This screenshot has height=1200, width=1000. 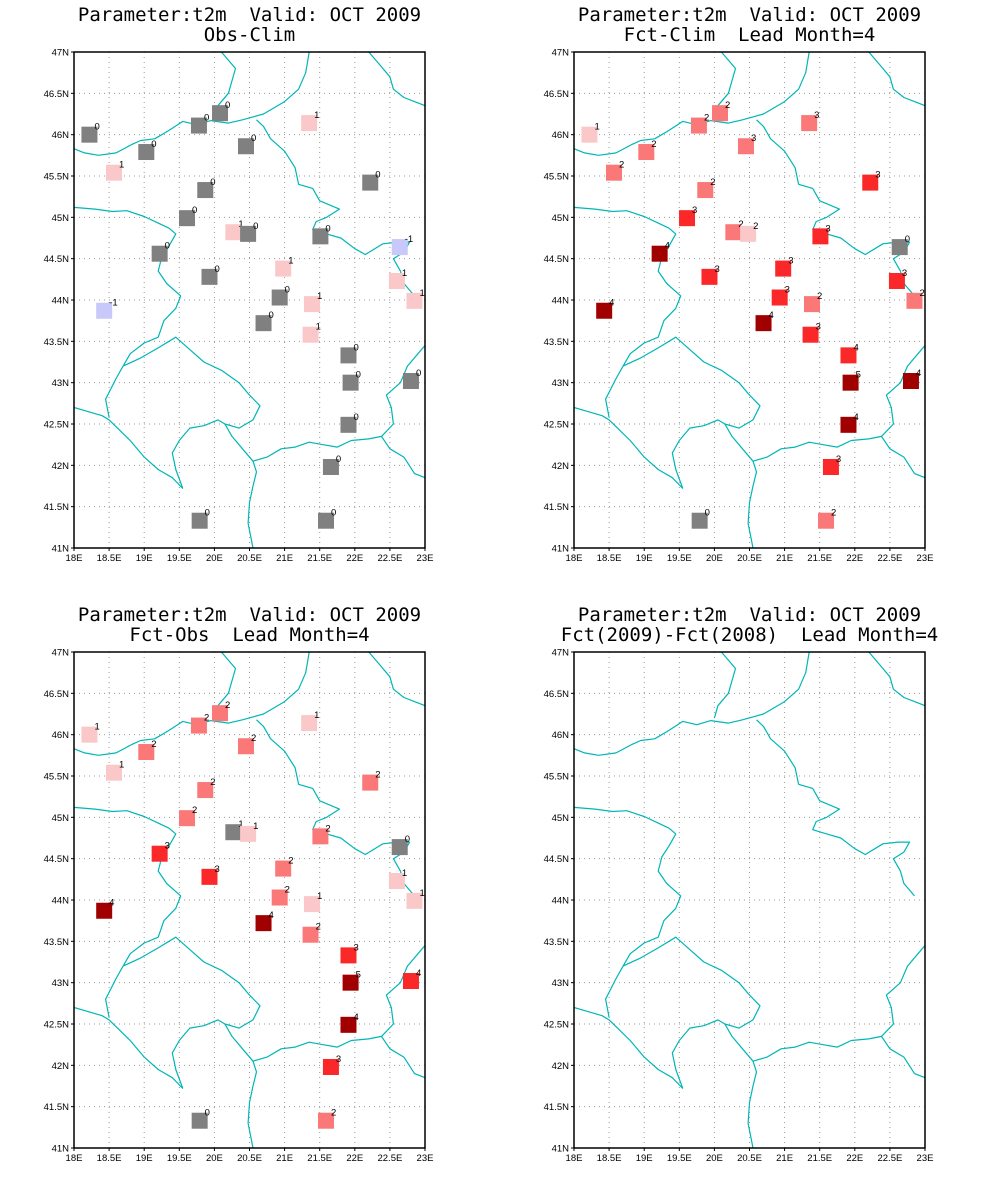 What do you see at coordinates (749, 900) in the screenshot?
I see `country-borders` at bounding box center [749, 900].